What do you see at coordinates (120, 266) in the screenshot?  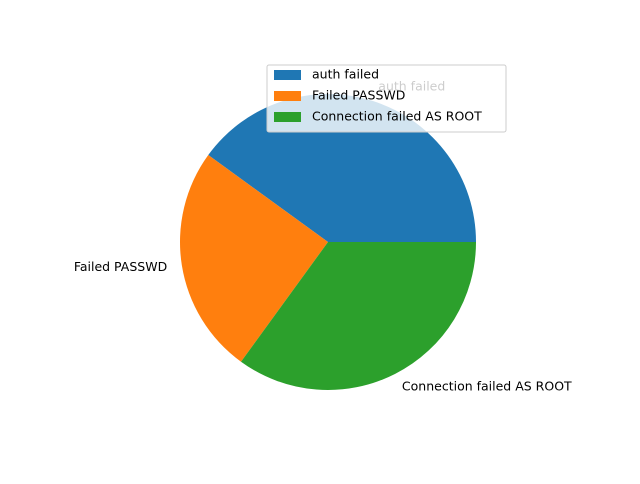 I see `pie-label-failed-passwd: Failed PASSWD` at bounding box center [120, 266].